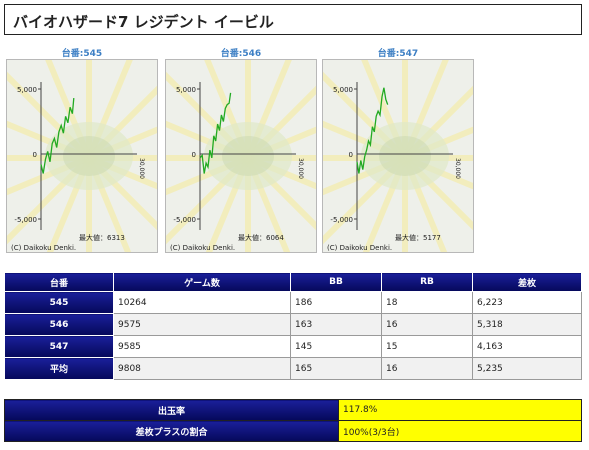  Describe the element at coordinates (460, 431) in the screenshot. I see `plus-ratio-value: 100%(3/3台)` at that location.